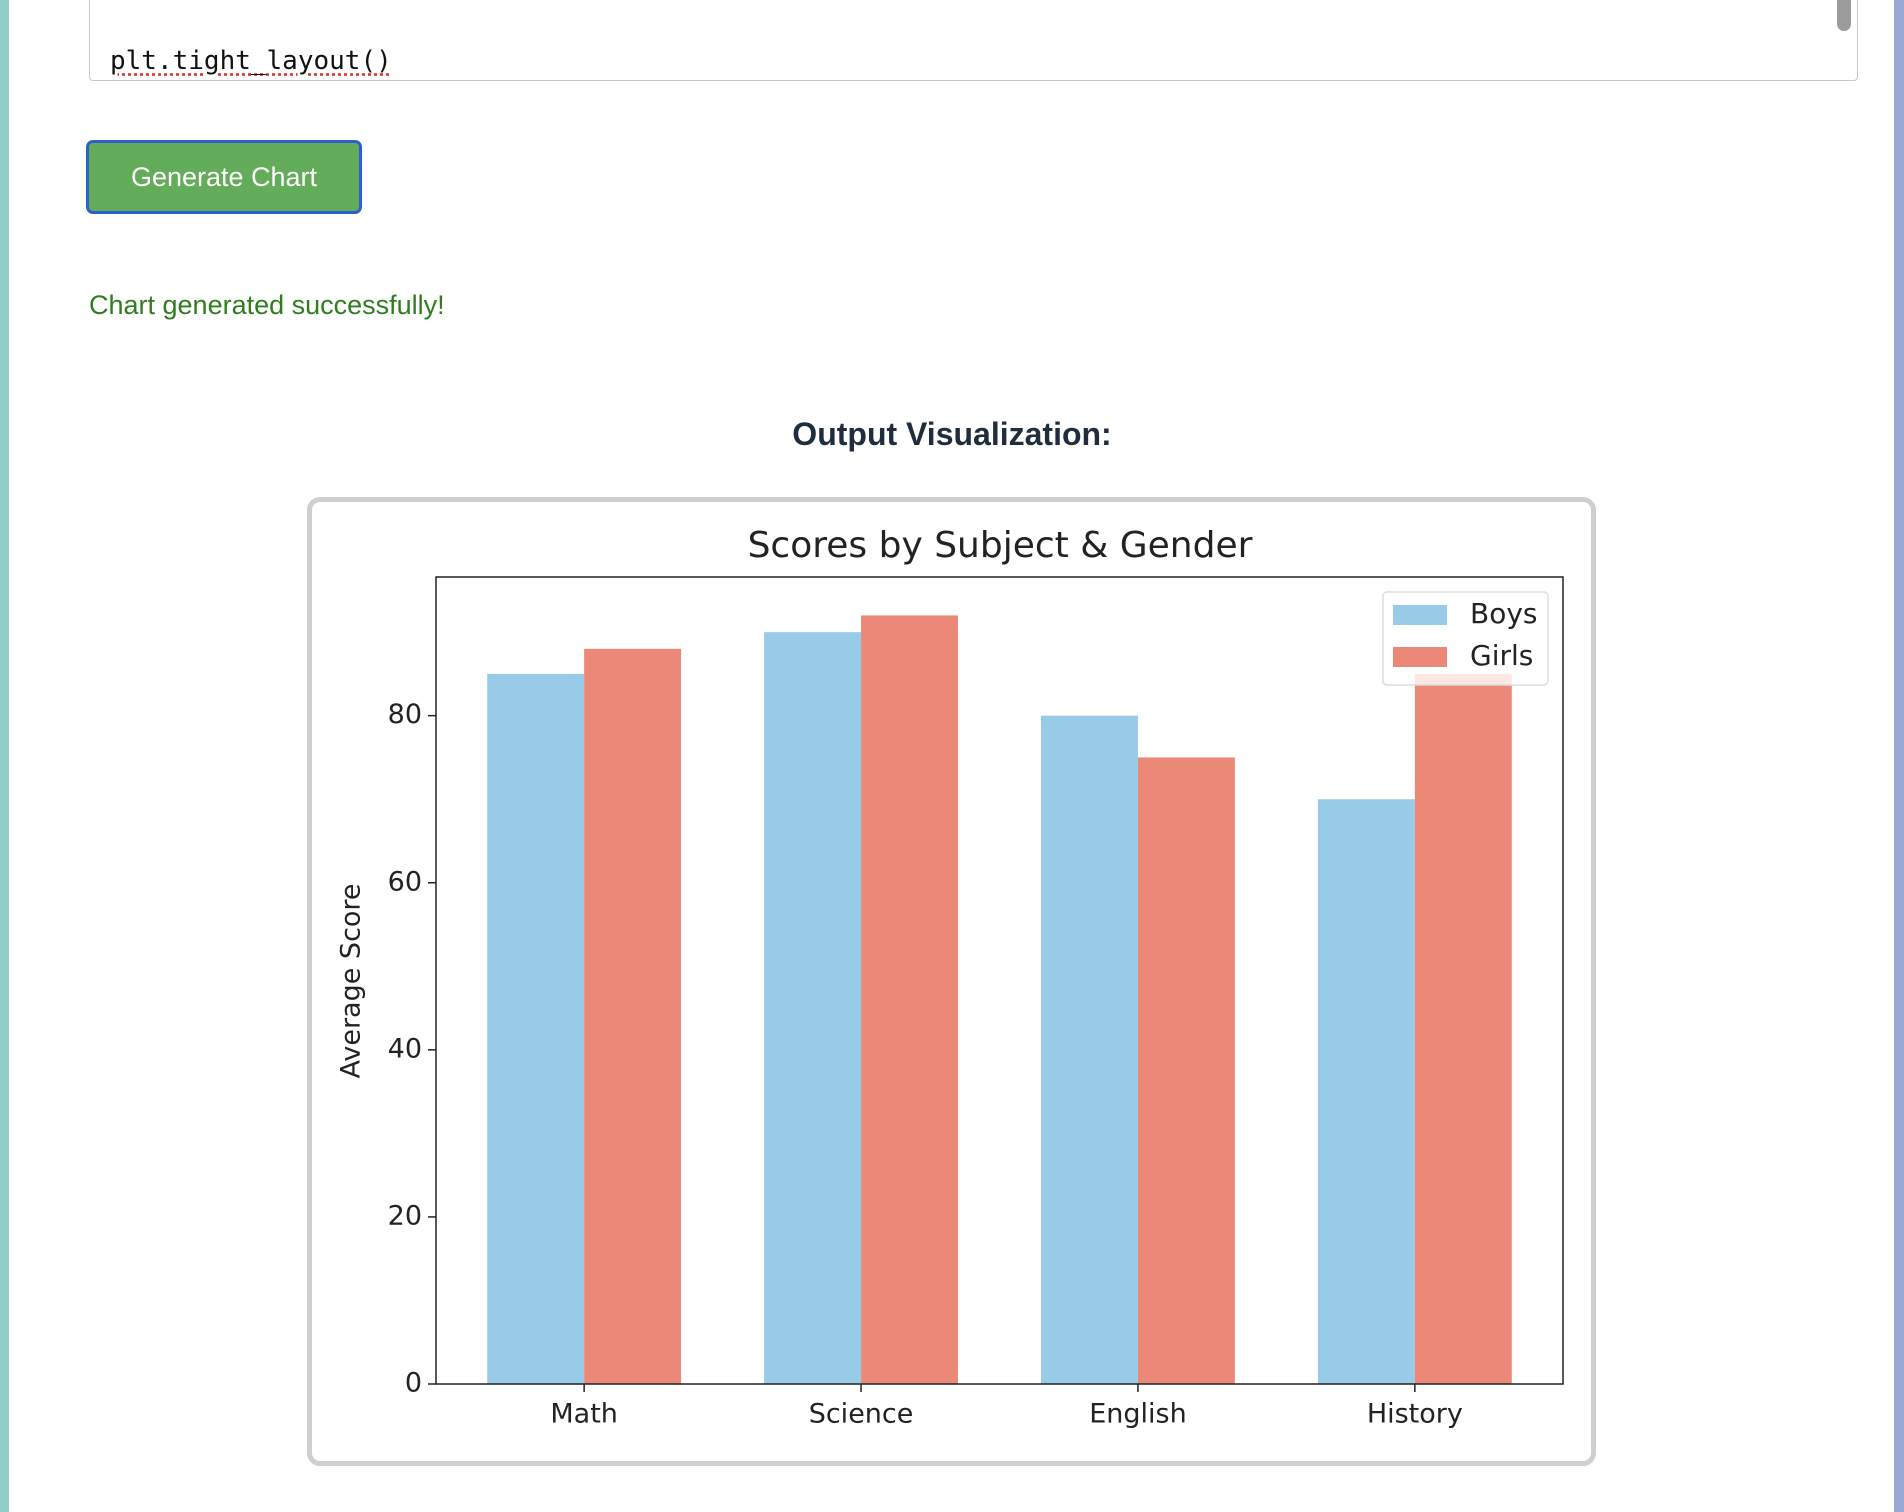 The image size is (1904, 1512). What do you see at coordinates (1504, 613) in the screenshot?
I see `legend-label: Boys` at bounding box center [1504, 613].